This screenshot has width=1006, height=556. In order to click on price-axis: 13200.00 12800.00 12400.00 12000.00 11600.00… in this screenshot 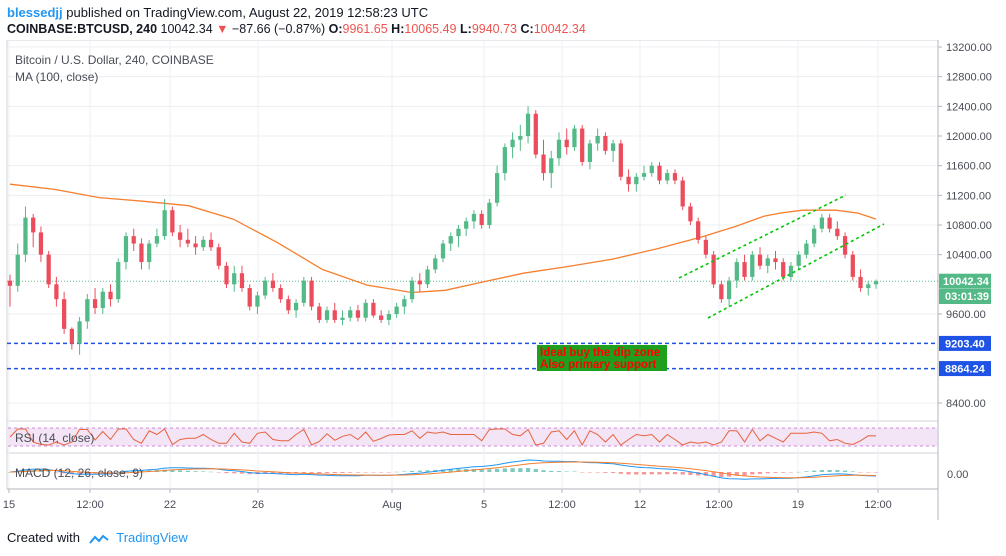, I will do `click(965, 226)`.